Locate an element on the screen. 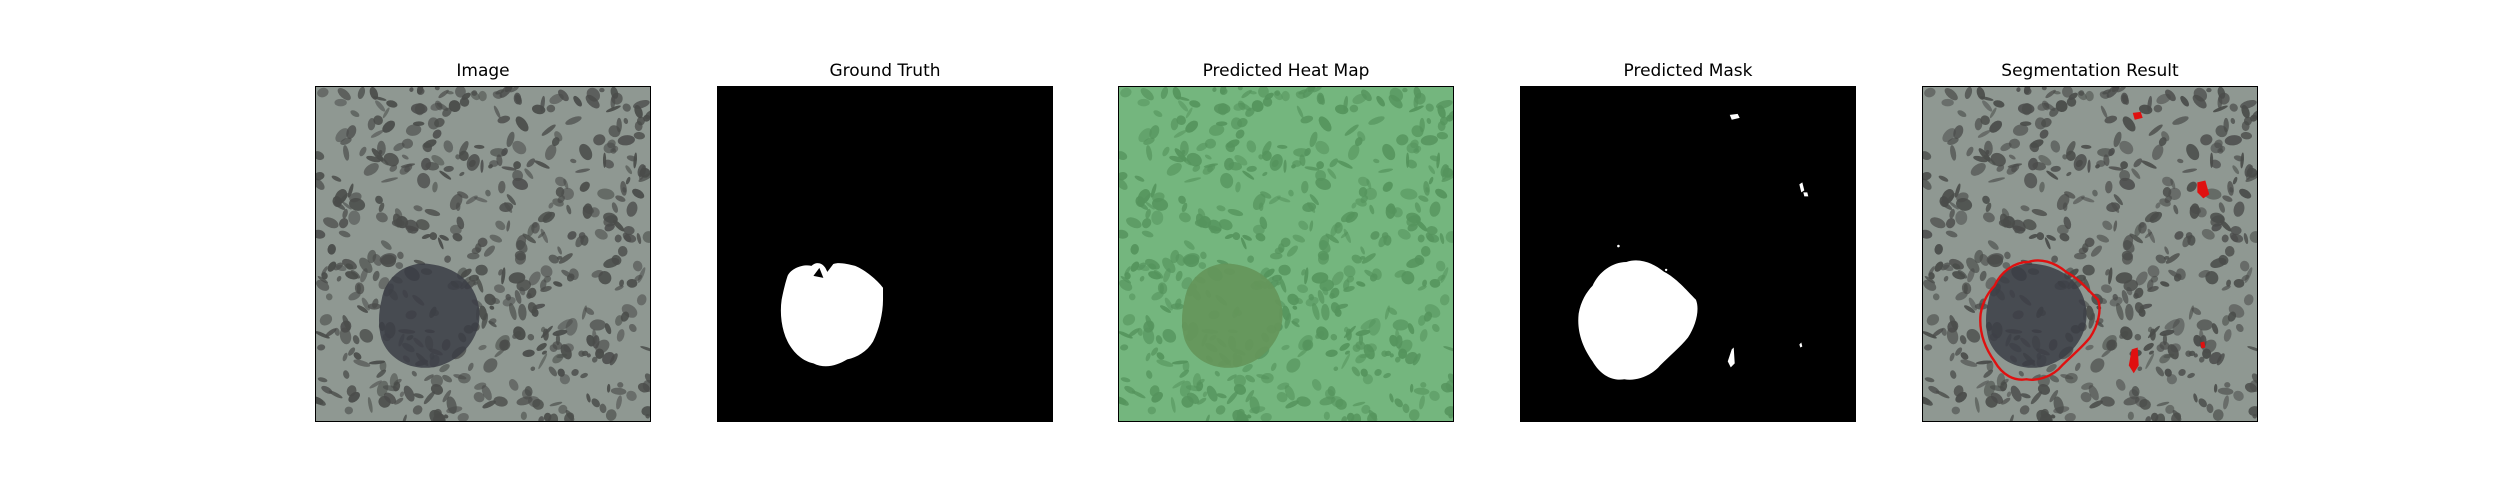 This screenshot has height=500, width=2500. texture-blobs is located at coordinates (483, 254).